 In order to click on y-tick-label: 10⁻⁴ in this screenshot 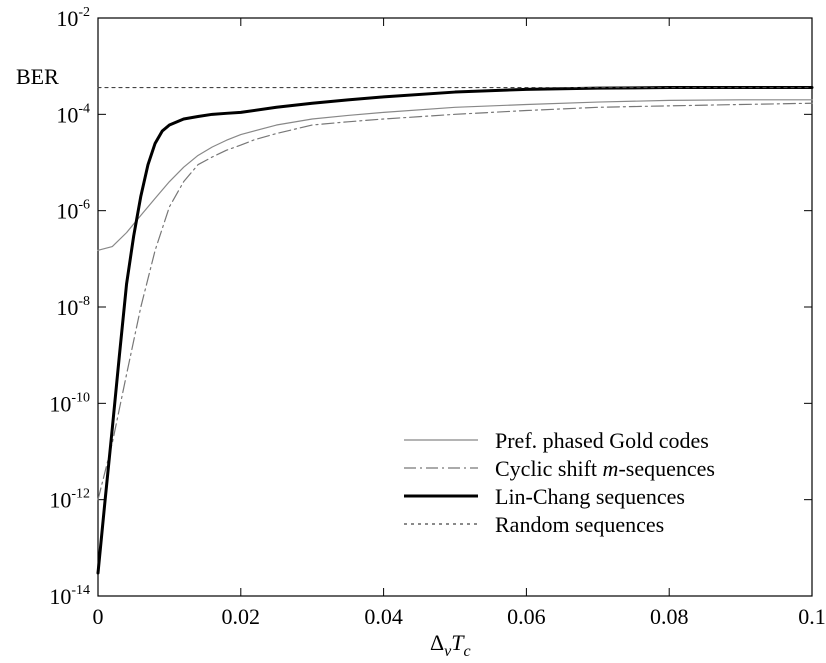, I will do `click(73, 114)`.